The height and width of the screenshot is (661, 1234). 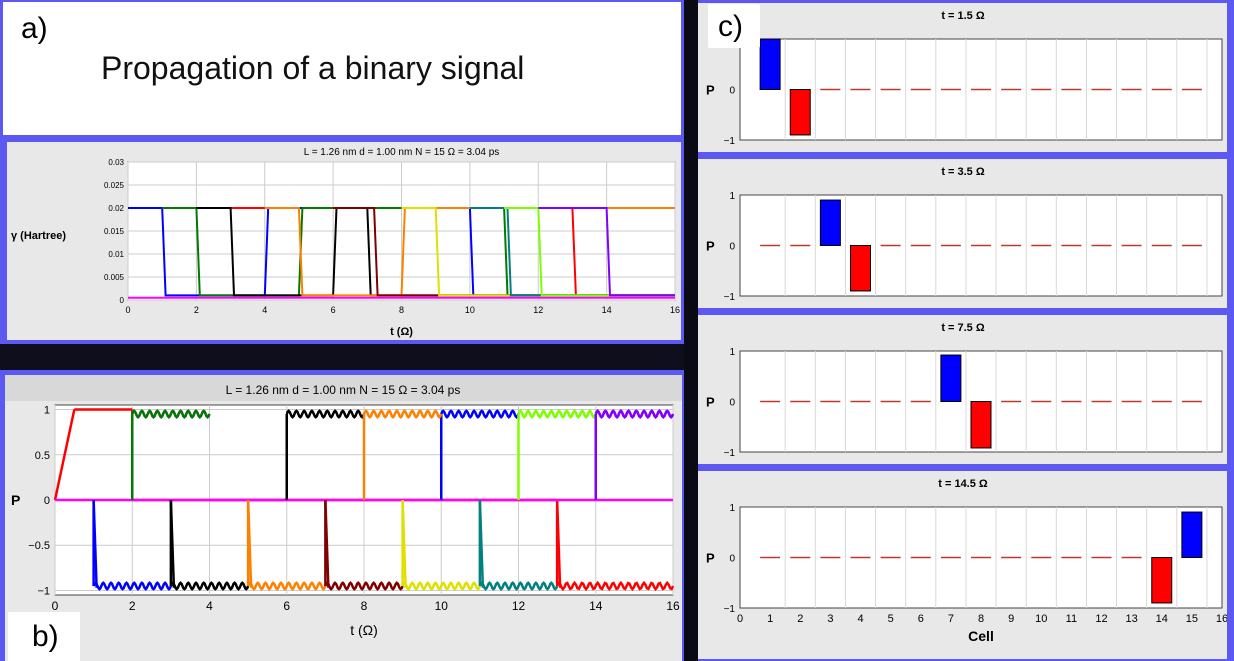 I want to click on chart-title: t = 7.5 Ω, so click(x=963, y=328).